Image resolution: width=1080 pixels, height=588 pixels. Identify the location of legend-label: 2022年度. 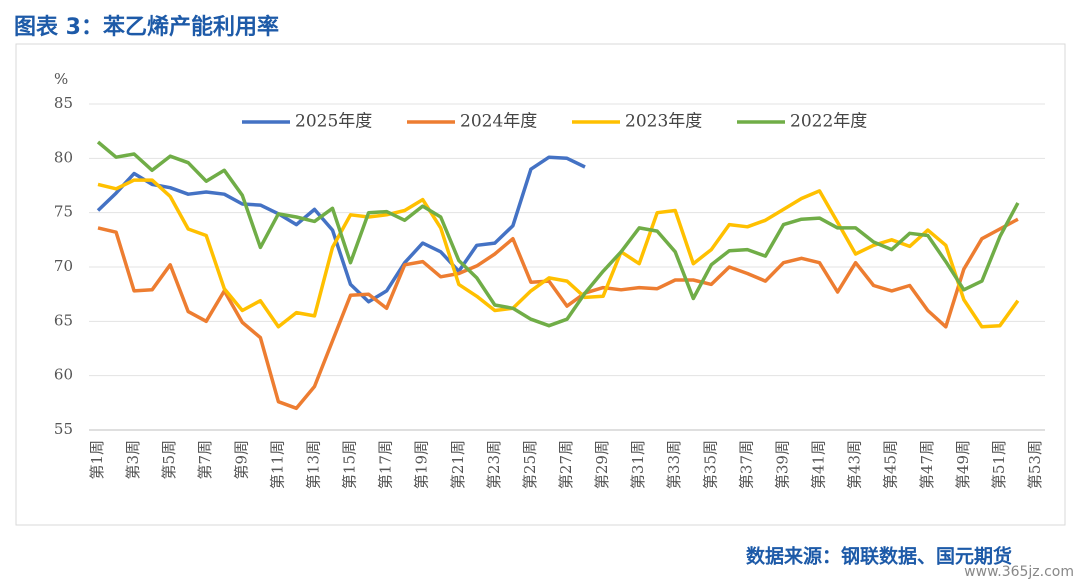
(828, 122).